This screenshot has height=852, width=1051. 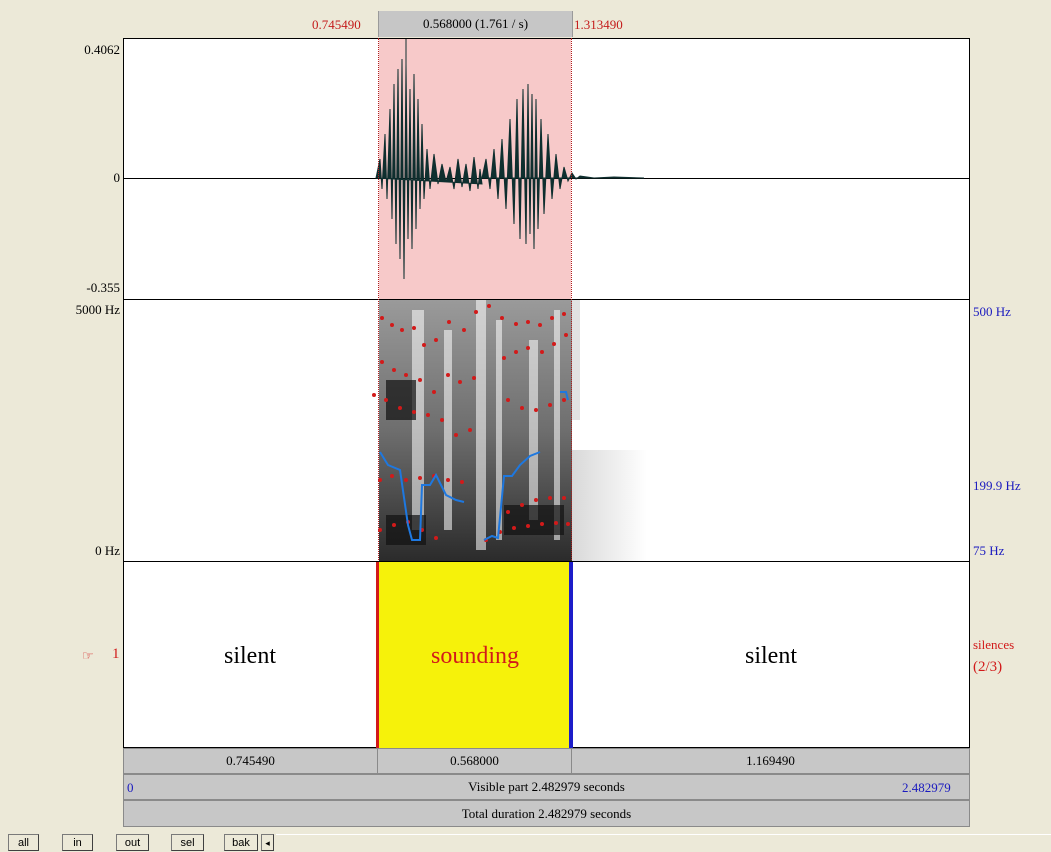 I want to click on spectrogram-top-label: 5000 Hz, so click(x=97, y=309).